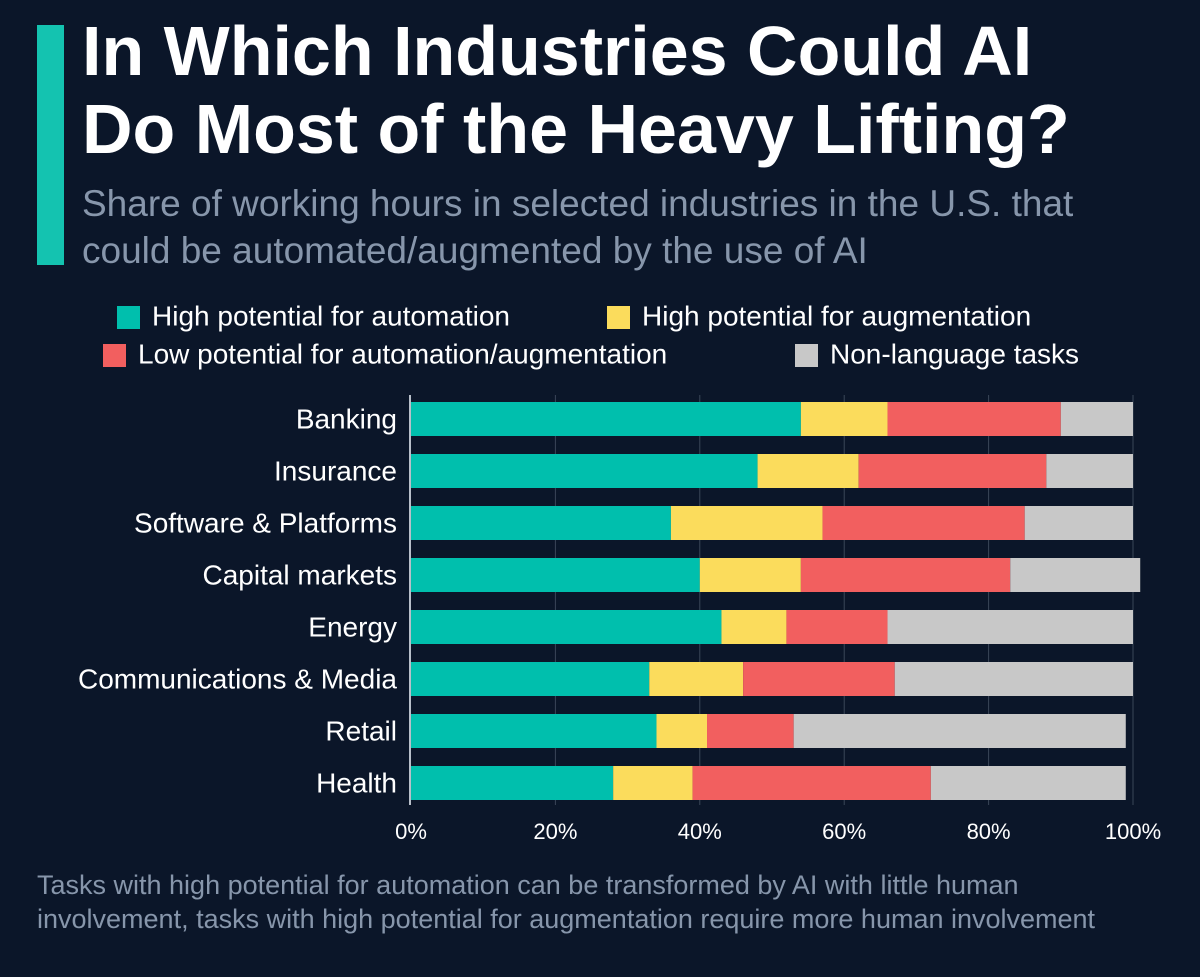 This screenshot has height=977, width=1200. I want to click on y-tick-label: Communications & Media, so click(237, 678).